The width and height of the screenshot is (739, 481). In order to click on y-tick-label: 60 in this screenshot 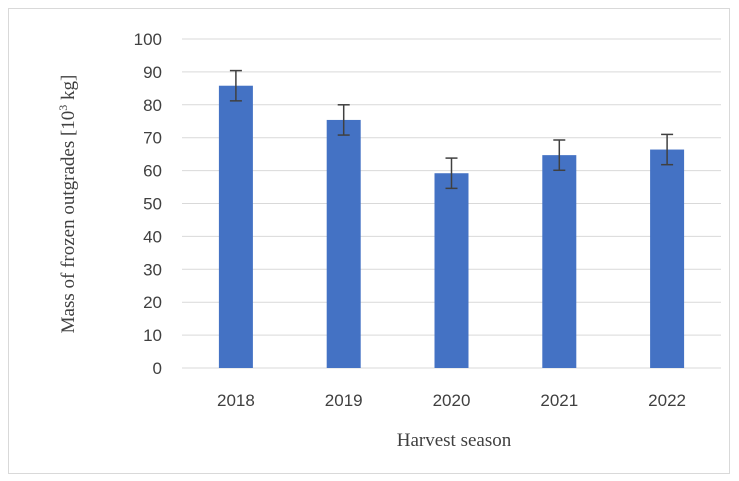, I will do `click(152, 171)`.